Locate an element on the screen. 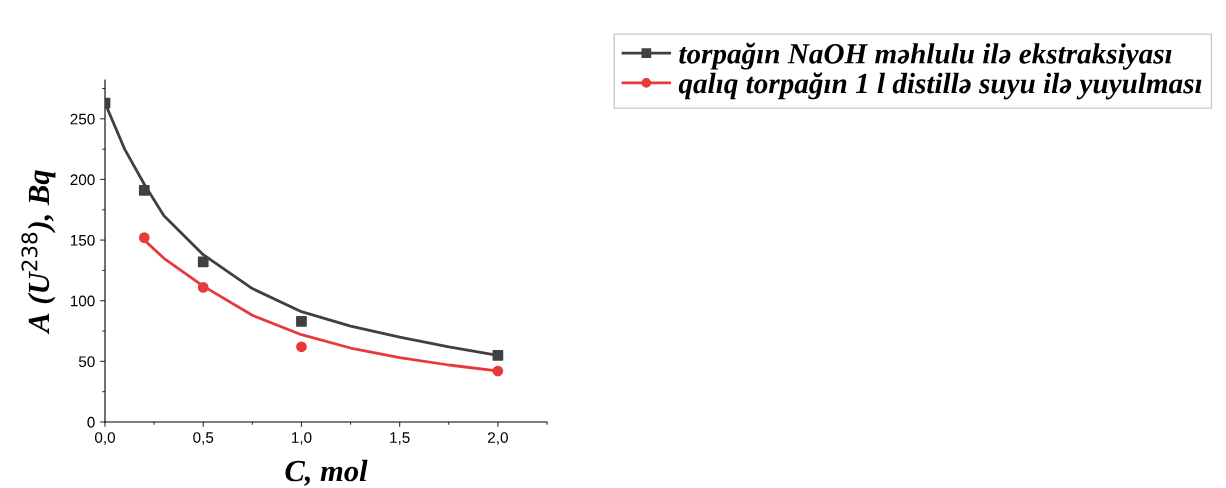 The width and height of the screenshot is (1226, 488). x-tick-label: 1,5 is located at coordinates (400, 438).